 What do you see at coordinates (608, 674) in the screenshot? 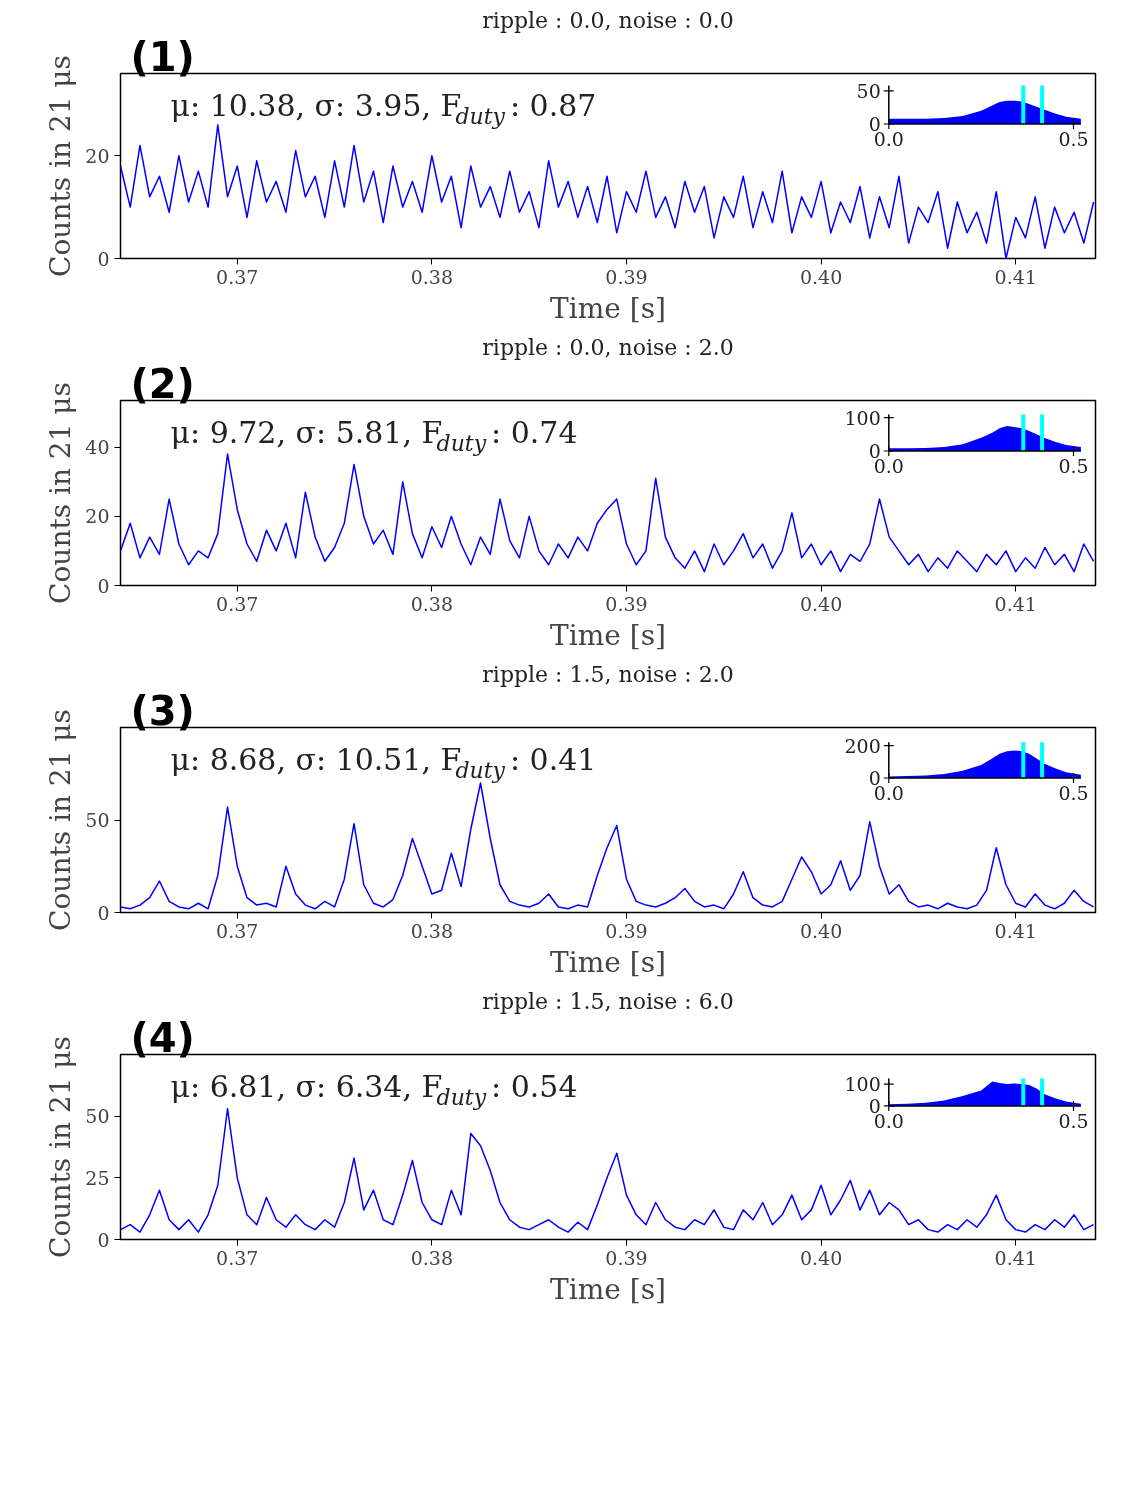
I see `chart-title: ripple : 1.5, noise : 2.0` at bounding box center [608, 674].